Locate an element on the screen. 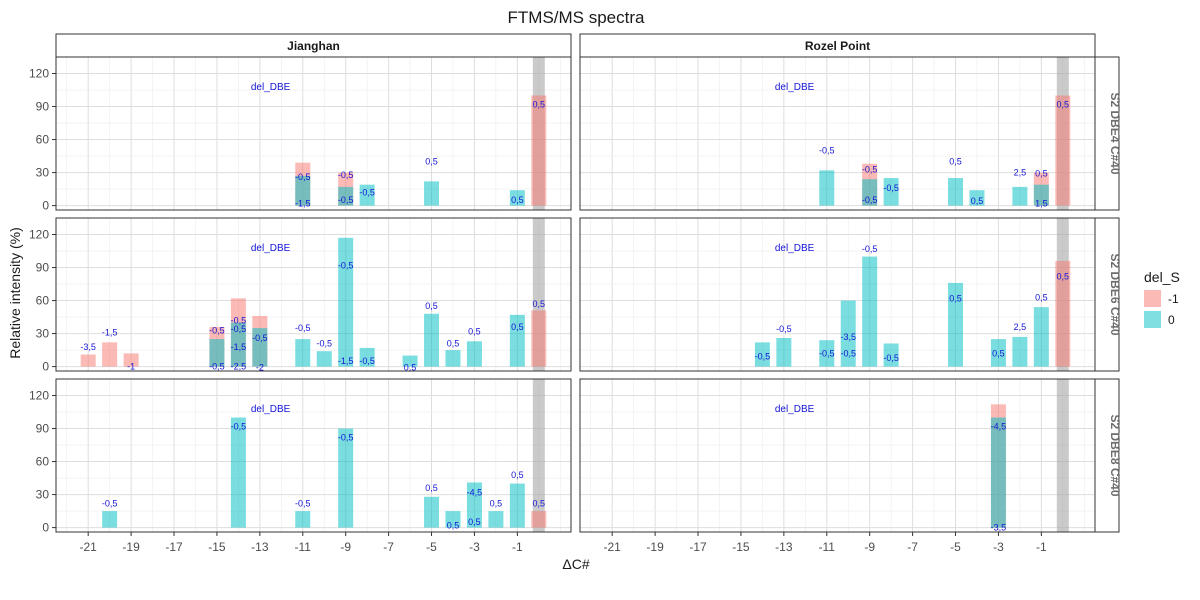 The image size is (1200, 600). column-strip-label: Rozel Point is located at coordinates (837, 46).